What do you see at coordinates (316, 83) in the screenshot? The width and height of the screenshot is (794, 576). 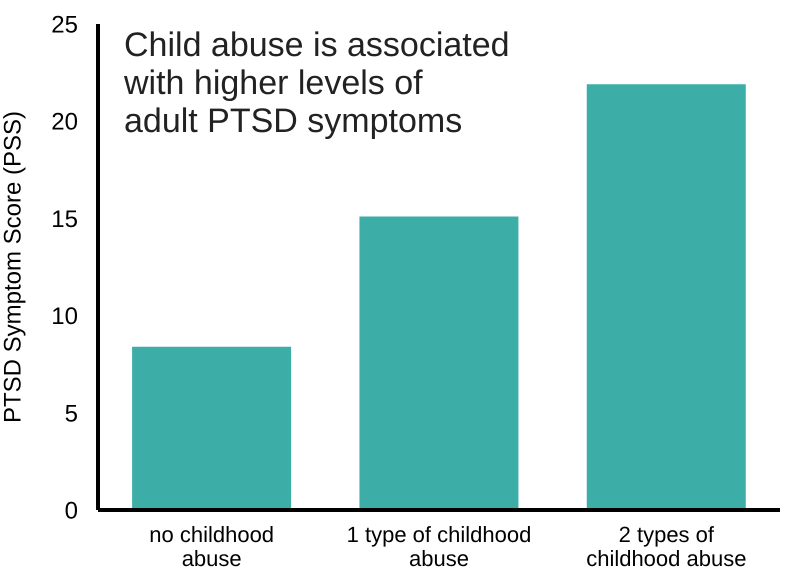 I see `text: Child abuse is associated with higher levels of adult PTSD symptoms` at bounding box center [316, 83].